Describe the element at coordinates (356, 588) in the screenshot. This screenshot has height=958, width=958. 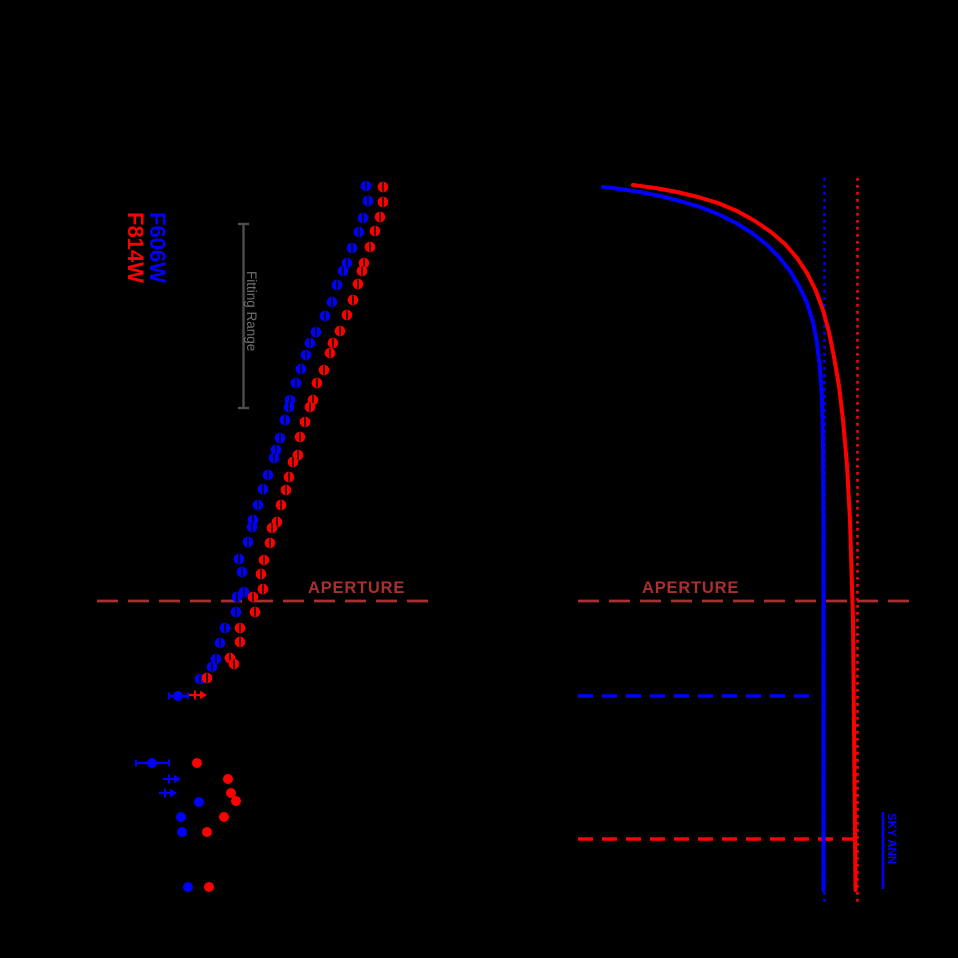
I see `aperture-label-left: APERTURE` at that location.